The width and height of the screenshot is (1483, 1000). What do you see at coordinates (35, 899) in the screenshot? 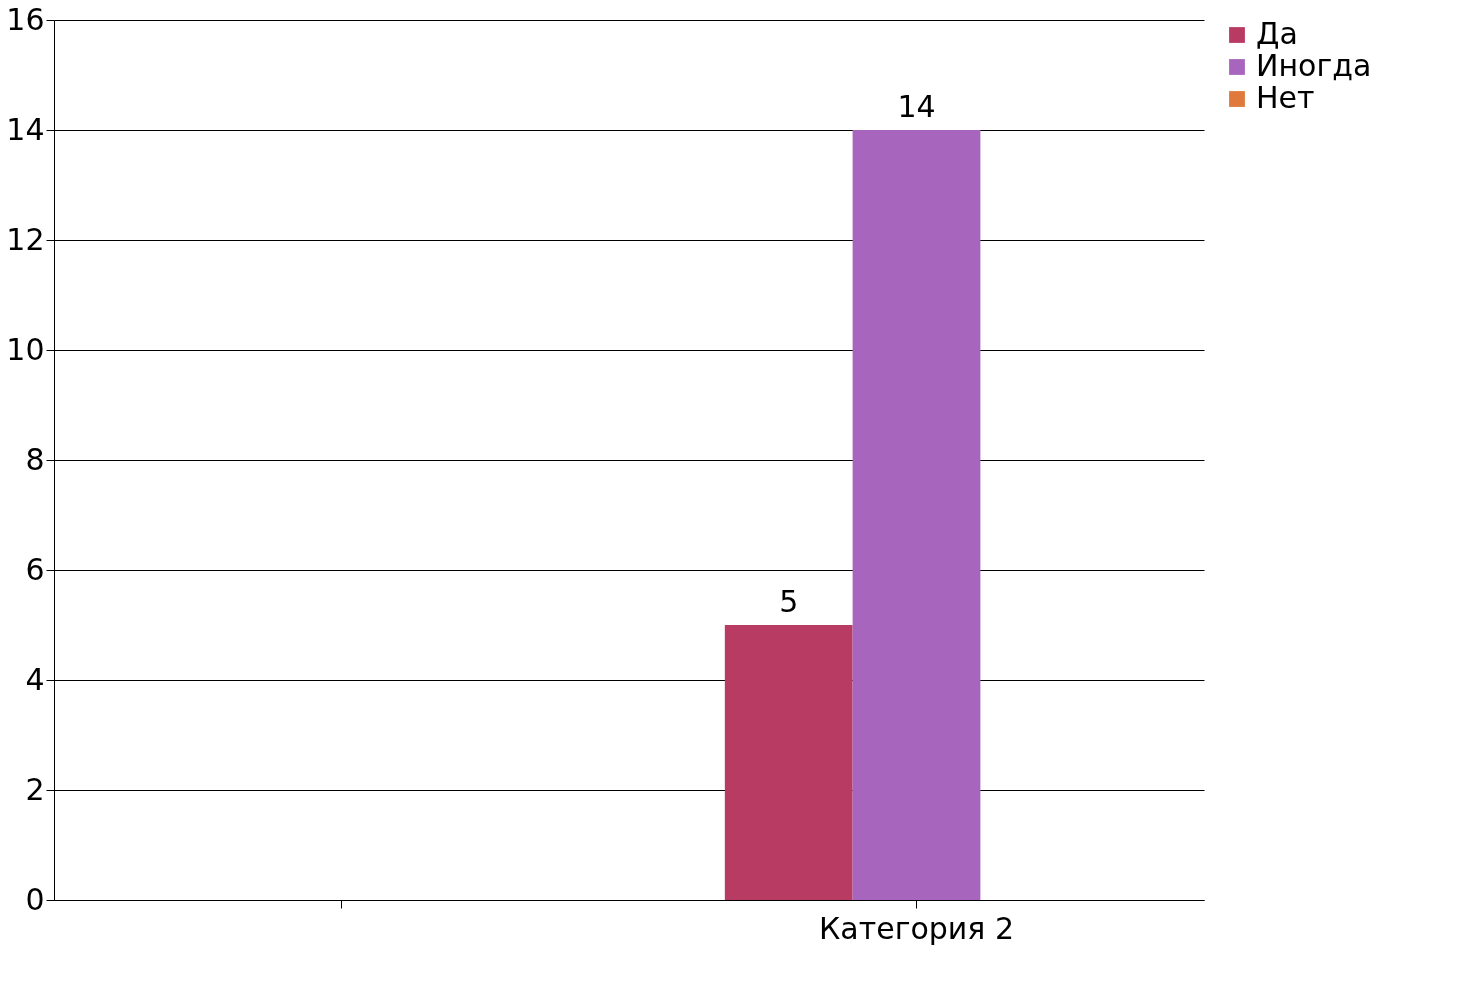
I see `y-tick-label: 0` at bounding box center [35, 899].